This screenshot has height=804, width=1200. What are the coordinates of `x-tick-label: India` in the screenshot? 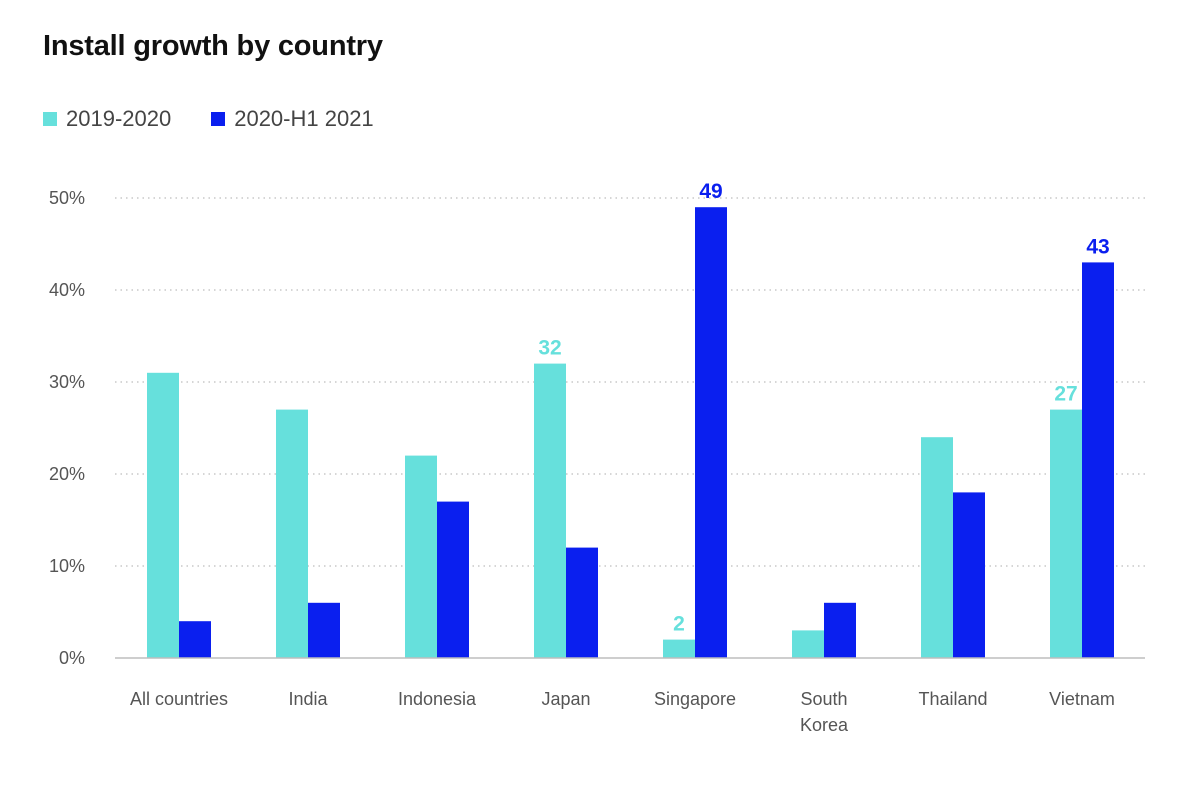 It's located at (308, 699).